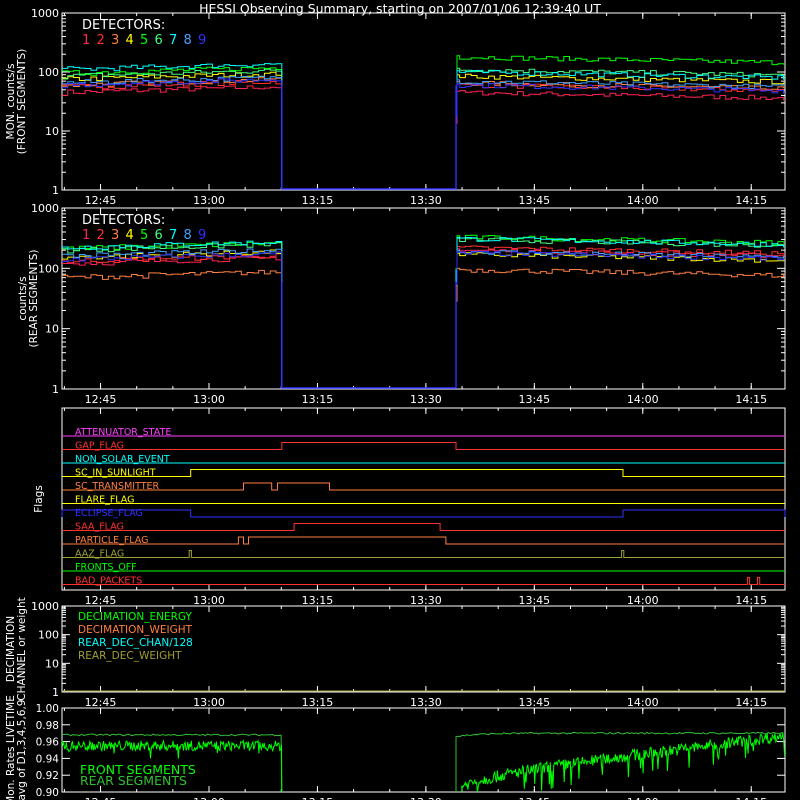 Image resolution: width=800 pixels, height=800 pixels. Describe the element at coordinates (202, 40) in the screenshot. I see `front-legend-detector: 9` at that location.